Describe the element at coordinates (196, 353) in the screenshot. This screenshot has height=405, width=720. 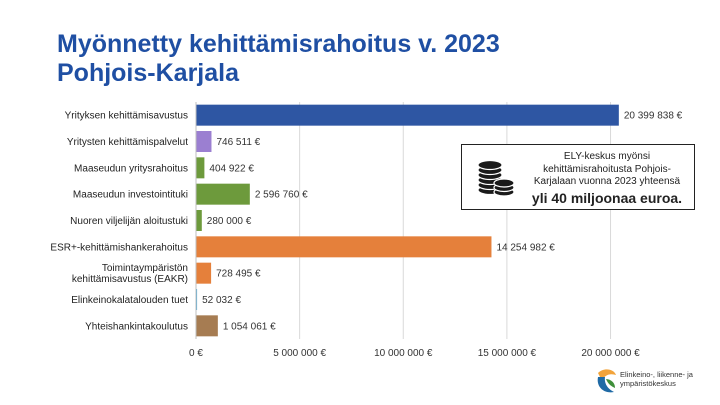
I see `x-tick-label: 0 €` at that location.